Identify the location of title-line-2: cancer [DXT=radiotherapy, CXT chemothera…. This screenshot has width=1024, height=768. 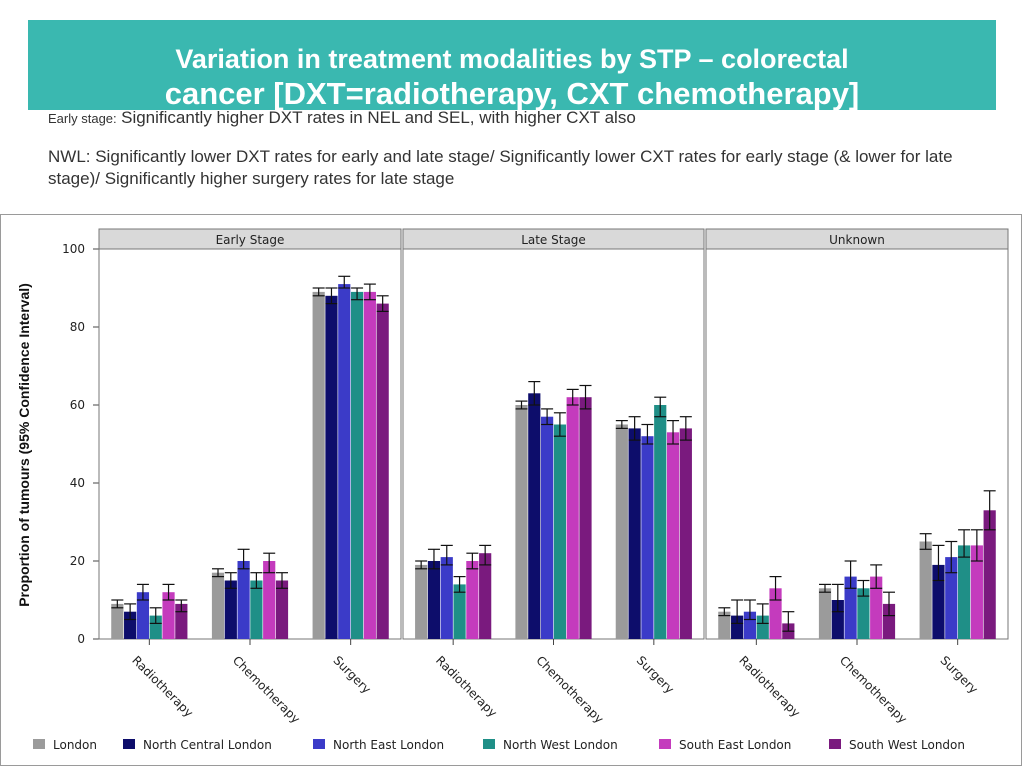
(512, 93).